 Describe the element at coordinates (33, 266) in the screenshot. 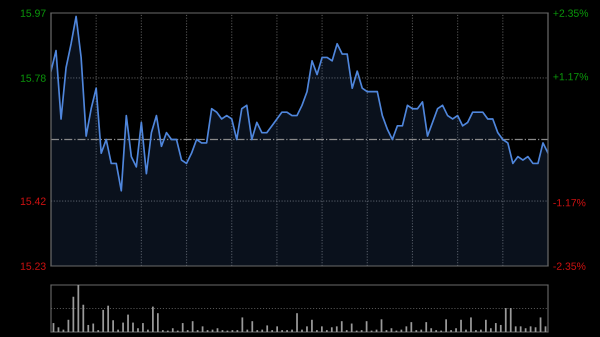

I see `y-tick-label: 15.23` at that location.